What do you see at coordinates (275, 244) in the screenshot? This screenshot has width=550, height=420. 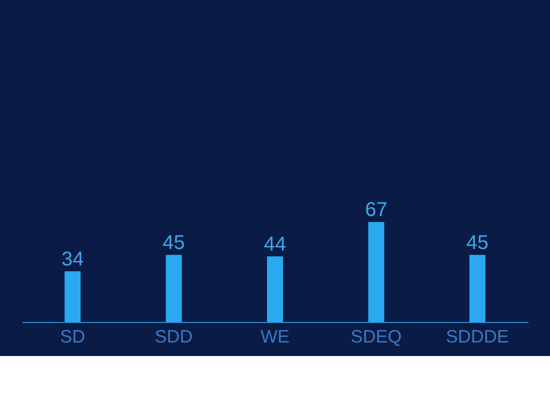 I see `data-label: 44` at bounding box center [275, 244].